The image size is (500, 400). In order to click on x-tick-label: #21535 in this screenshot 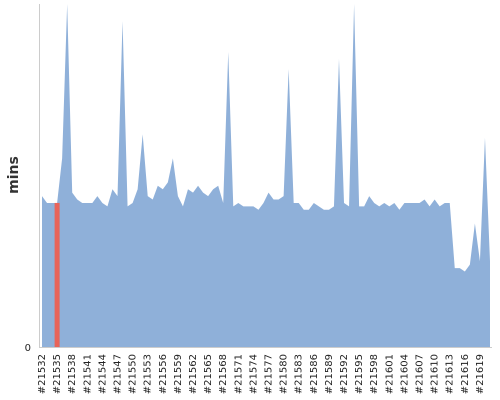, I will do `click(57, 374)`.